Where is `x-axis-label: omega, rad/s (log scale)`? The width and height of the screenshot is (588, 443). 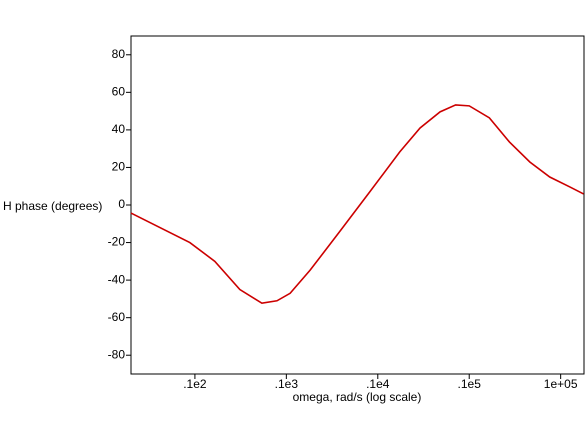
x-axis-label: omega, rad/s (log scale) is located at coordinates (357, 397).